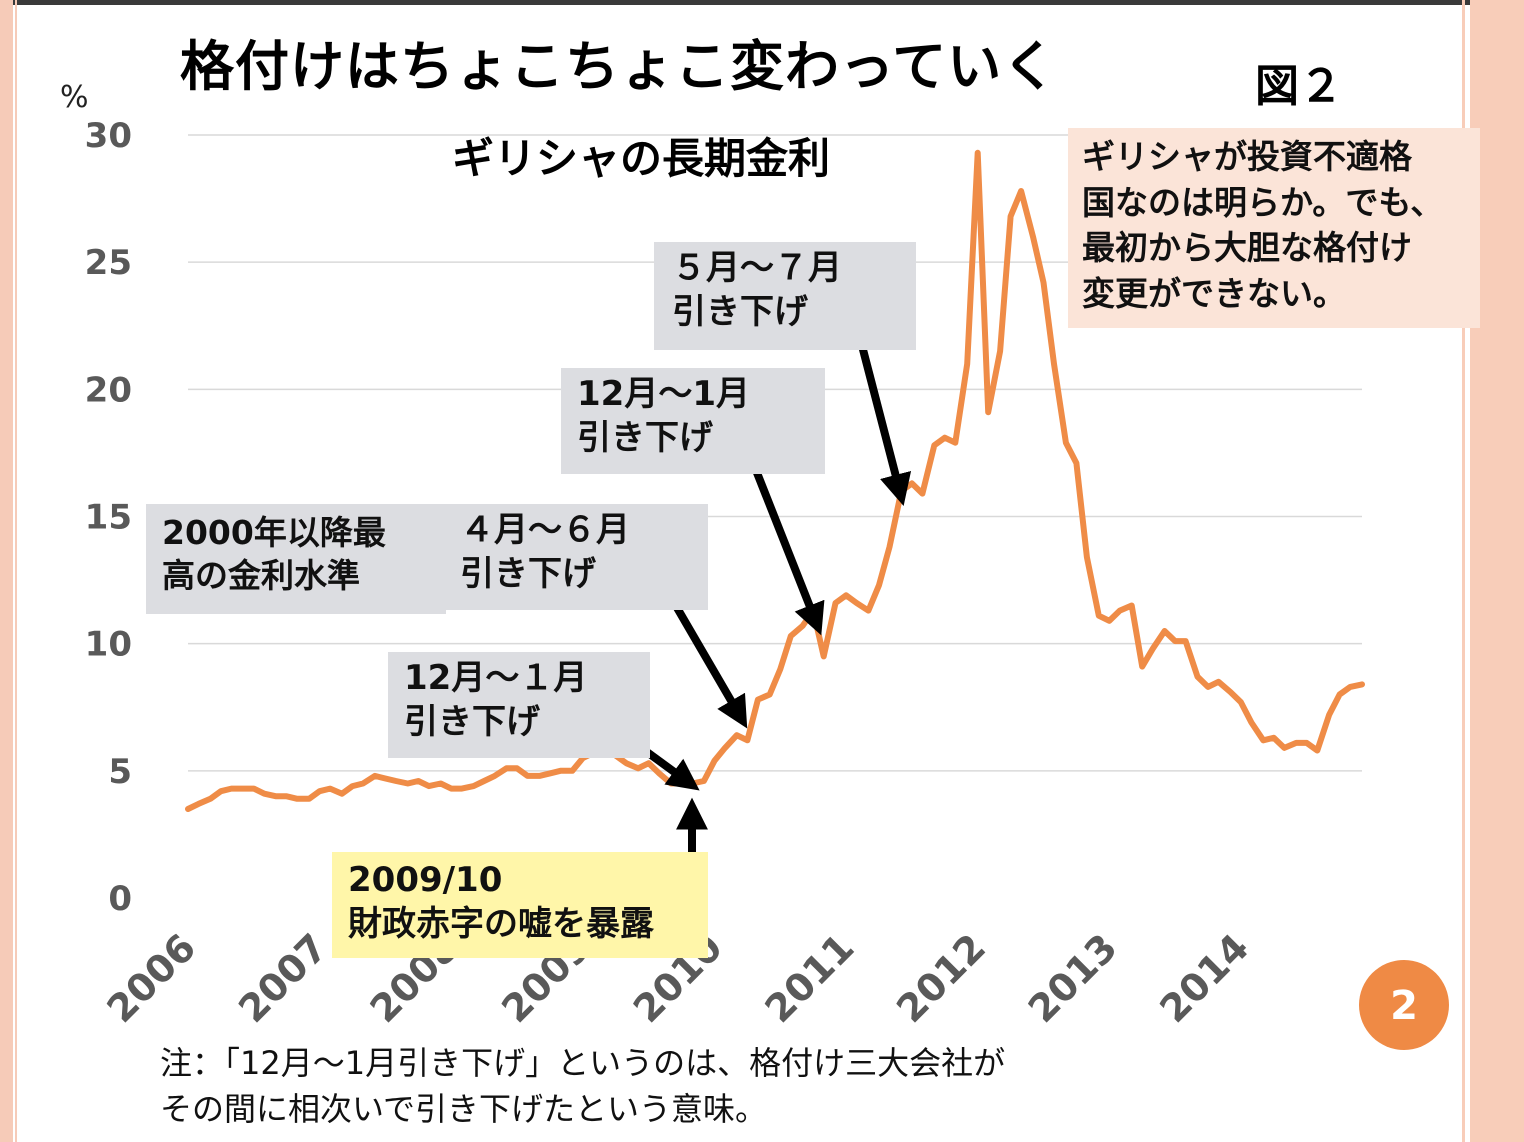  I want to click on x-tick-label: 2006, so click(151, 978).